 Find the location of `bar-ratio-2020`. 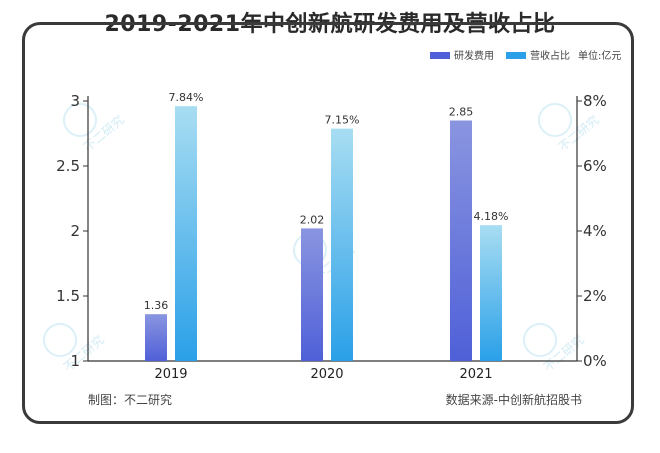

bar-ratio-2020 is located at coordinates (342, 244).